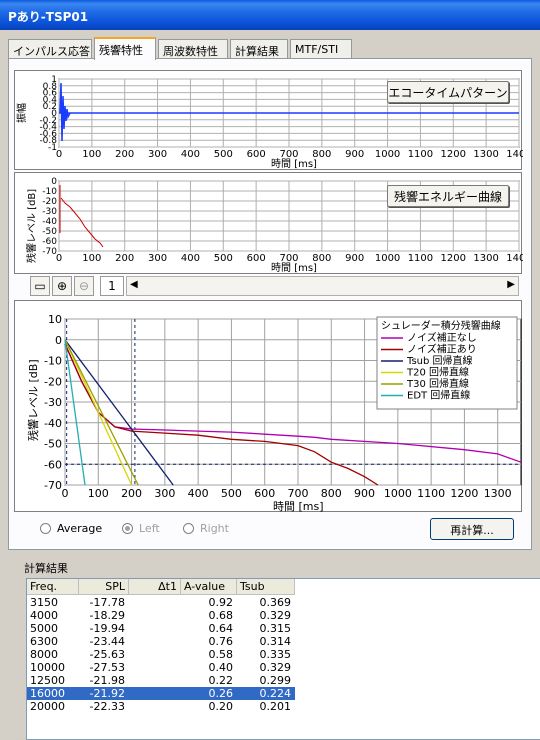 The image size is (540, 740). Describe the element at coordinates (164, 493) in the screenshot. I see `decay-xtick: 300` at that location.